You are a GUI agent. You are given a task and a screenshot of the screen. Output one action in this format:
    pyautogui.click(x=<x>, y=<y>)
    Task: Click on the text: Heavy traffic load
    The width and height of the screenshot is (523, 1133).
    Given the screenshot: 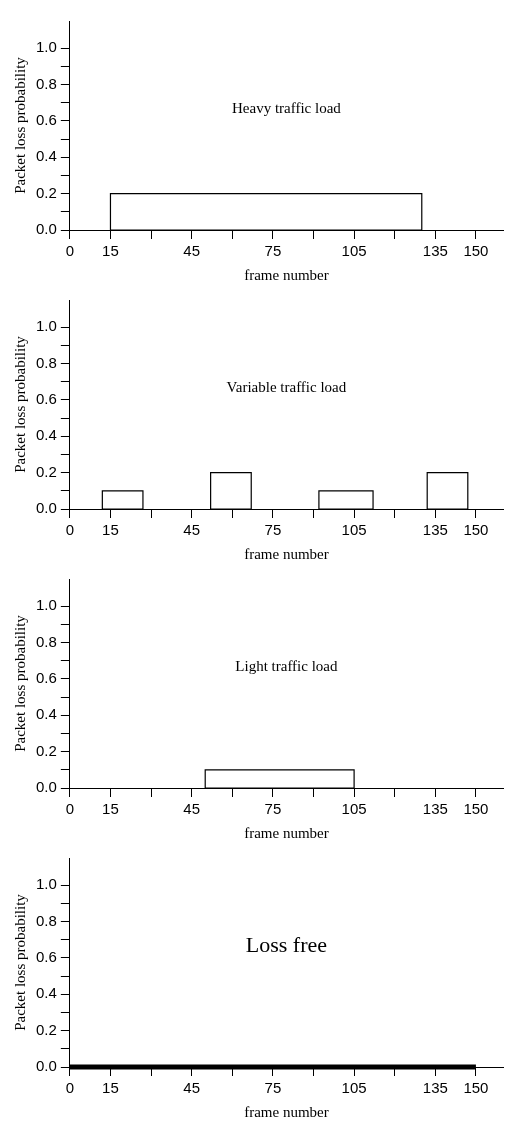 What is the action you would take?
    pyautogui.click(x=287, y=107)
    